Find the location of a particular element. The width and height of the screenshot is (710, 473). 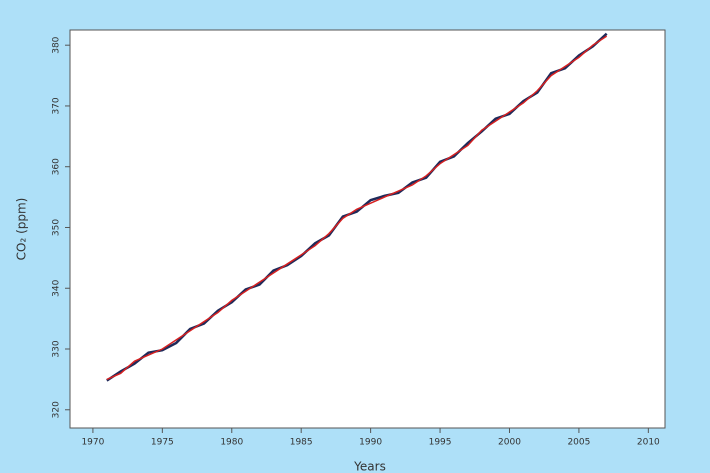

x-tick-label: 1990 is located at coordinates (370, 443).